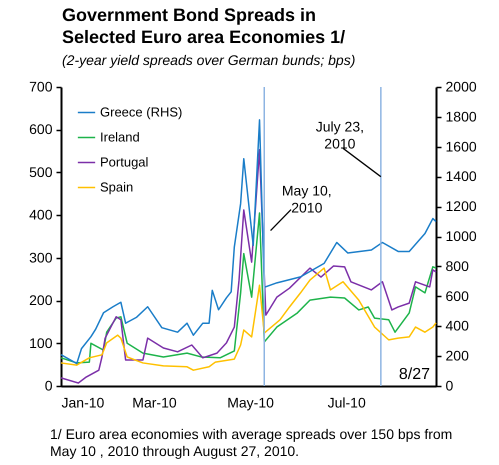 This screenshot has width=499, height=465. Describe the element at coordinates (154, 402) in the screenshot. I see `x-tick-label: Mar-10` at that location.